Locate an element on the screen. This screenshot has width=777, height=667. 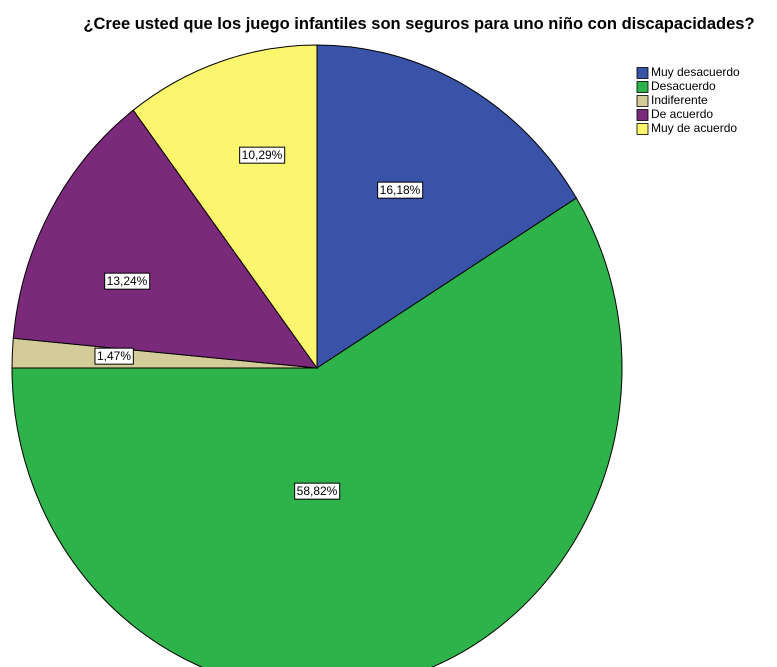
legend-label: Desacuerdo is located at coordinates (683, 86).